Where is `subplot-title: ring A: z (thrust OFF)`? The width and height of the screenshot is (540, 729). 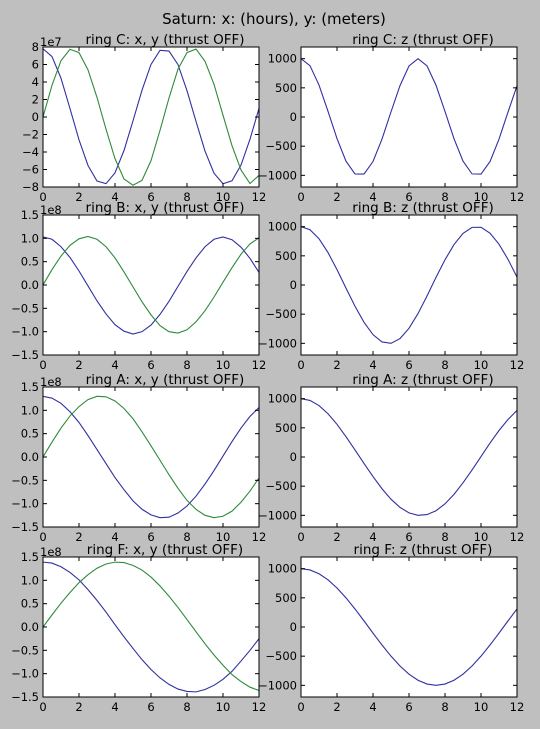 subplot-title: ring A: z (thrust OFF) is located at coordinates (422, 380).